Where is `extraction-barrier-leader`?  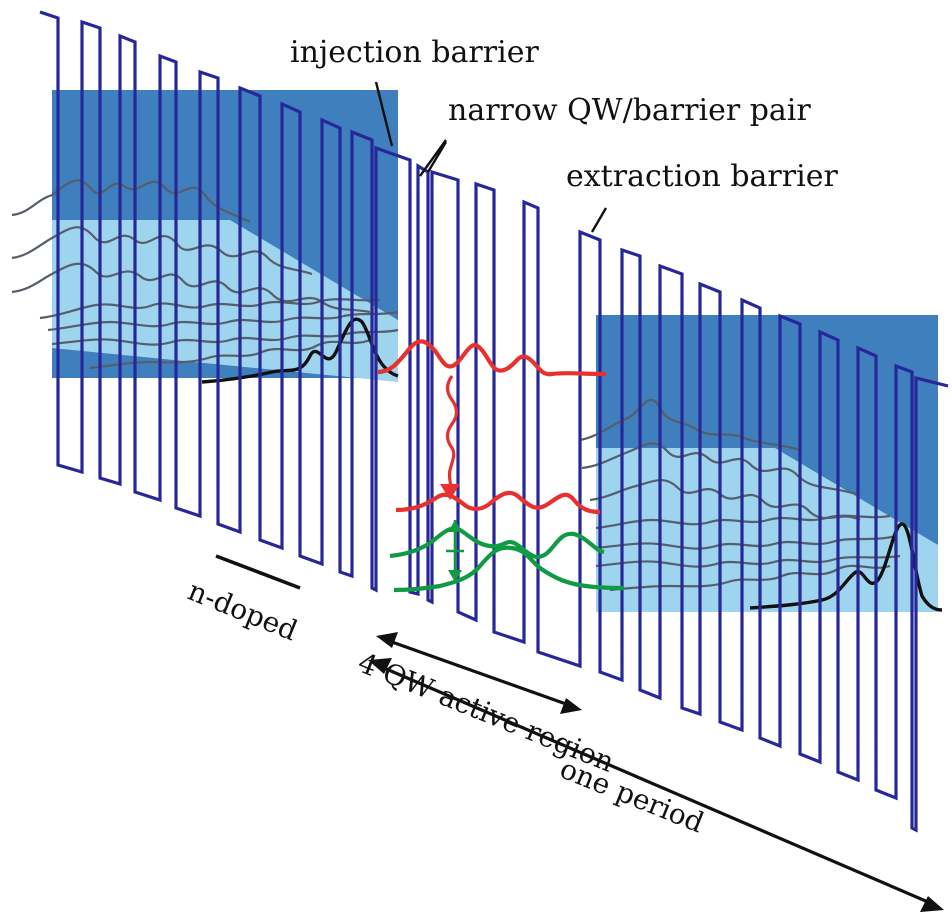 extraction-barrier-leader is located at coordinates (599, 220).